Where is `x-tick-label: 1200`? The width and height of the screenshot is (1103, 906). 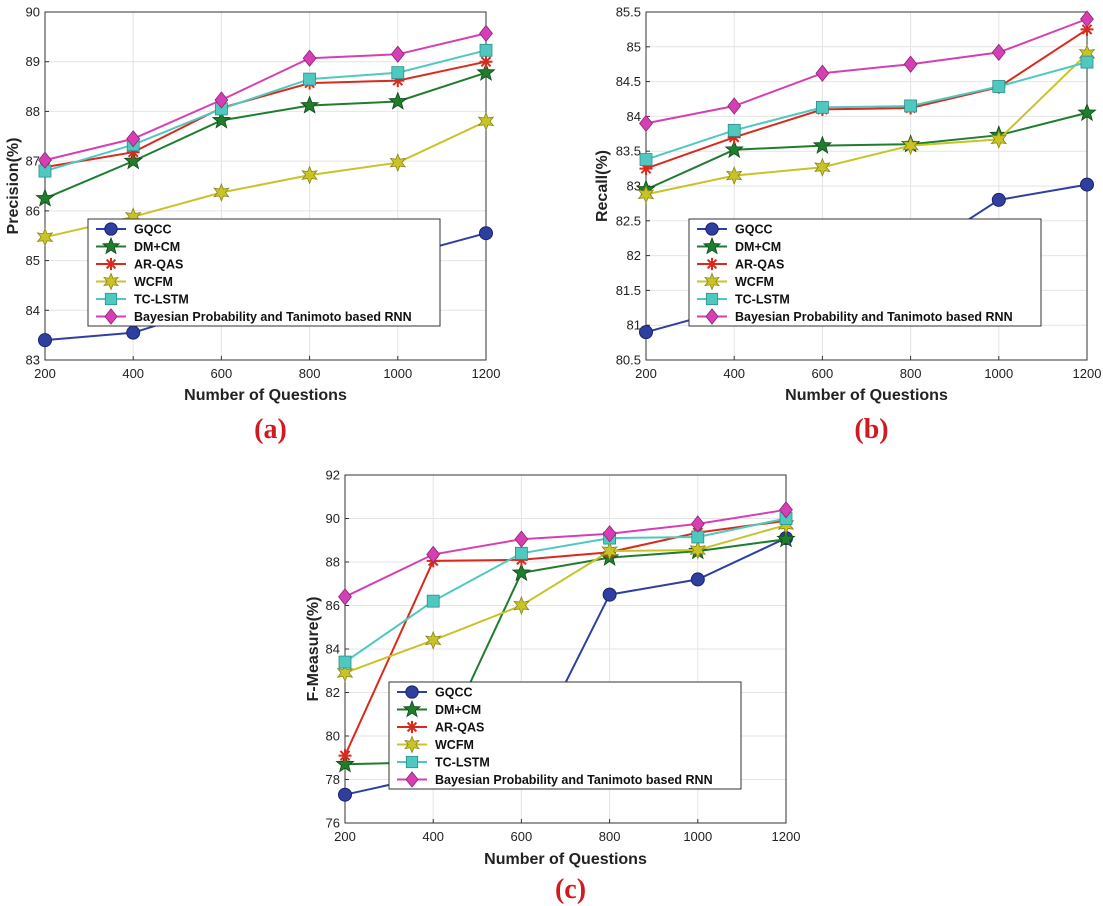 x-tick-label: 1200 is located at coordinates (486, 373).